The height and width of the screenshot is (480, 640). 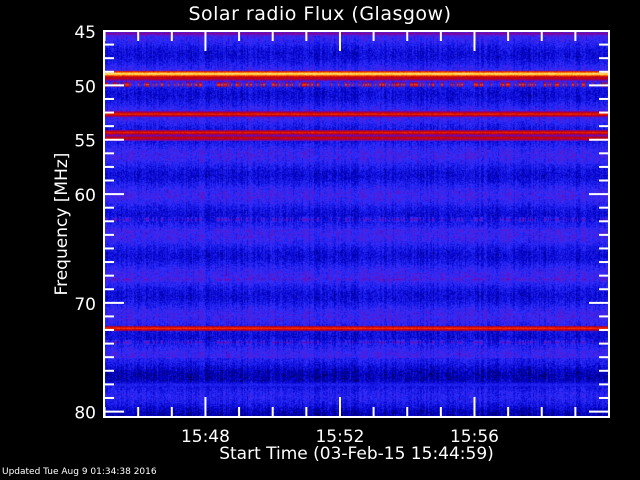 I want to click on y-axis-label: Frequency [MHz], so click(x=62, y=224).